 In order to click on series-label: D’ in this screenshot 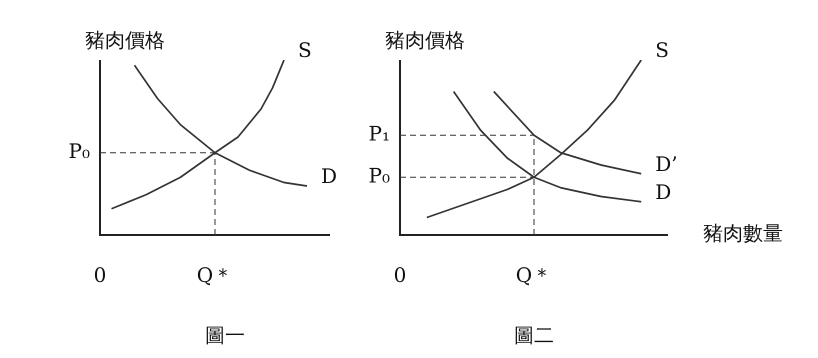, I will do `click(666, 164)`.